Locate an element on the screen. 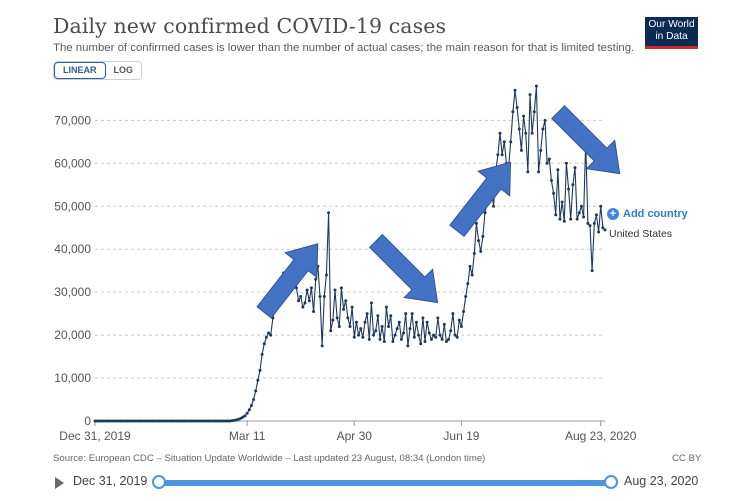 Image resolution: width=750 pixels, height=501 pixels. license-link: CC BY is located at coordinates (687, 458).